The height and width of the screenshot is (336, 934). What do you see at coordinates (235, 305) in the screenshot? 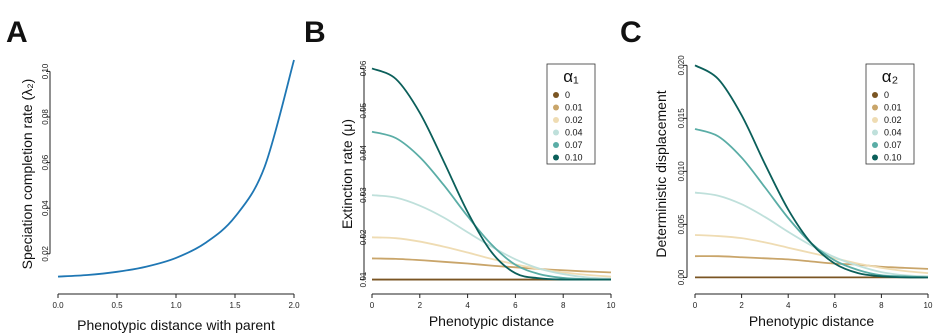
I see `x-tick-label: 1.5` at bounding box center [235, 305].